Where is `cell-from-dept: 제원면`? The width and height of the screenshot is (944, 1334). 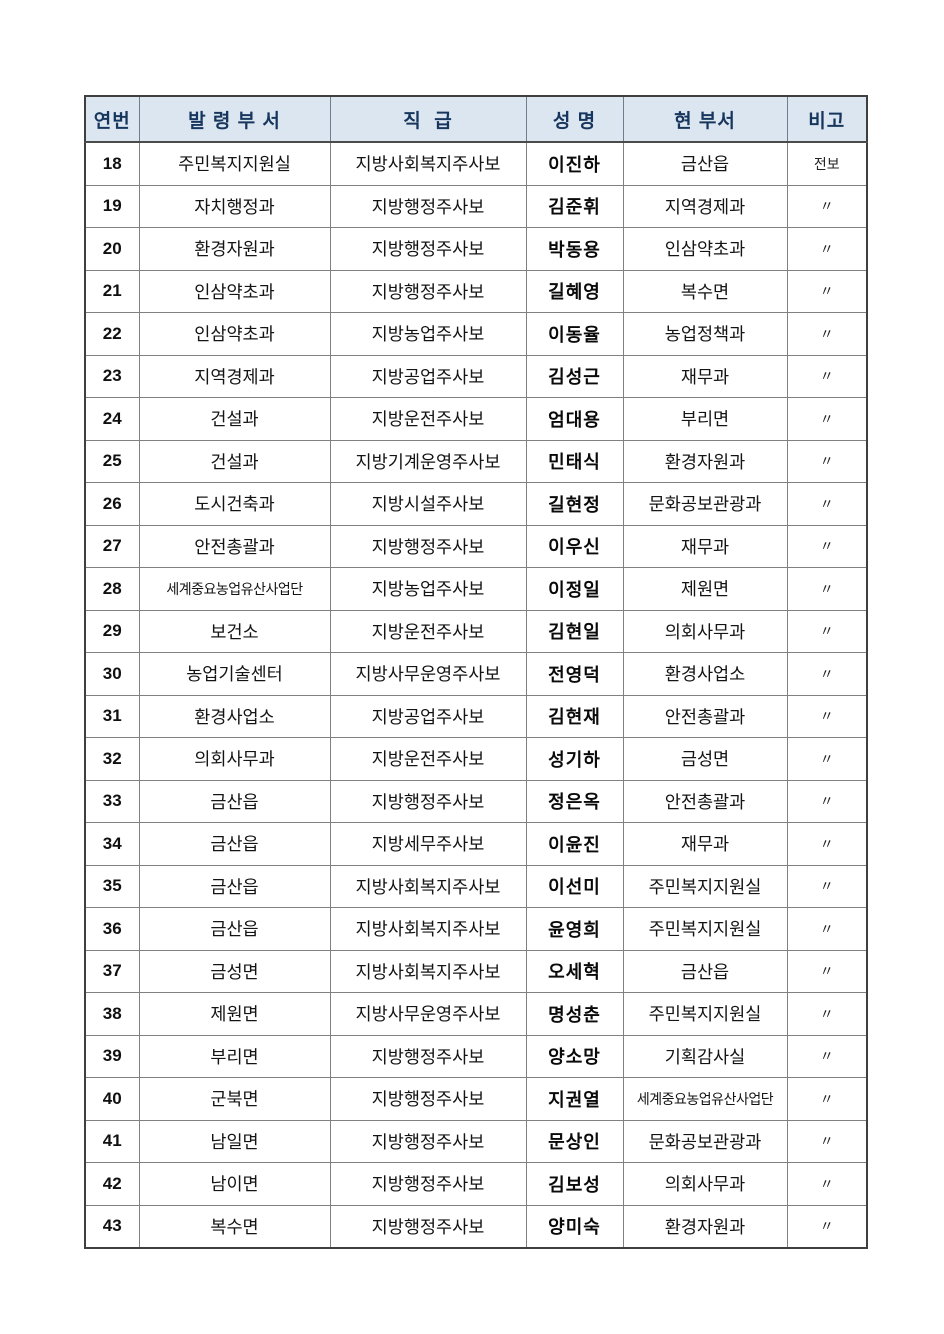 cell-from-dept: 제원면 is located at coordinates (234, 1014).